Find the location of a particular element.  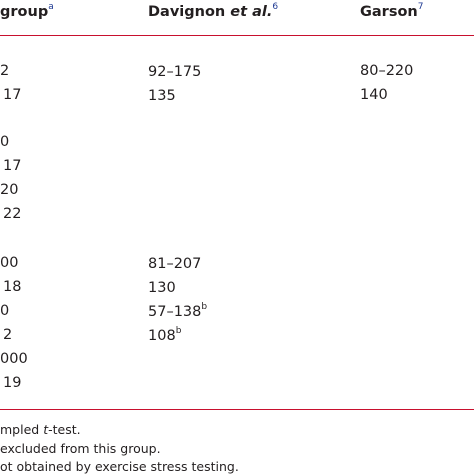

cell-davignon-r5: 57–138b is located at coordinates (178, 311).